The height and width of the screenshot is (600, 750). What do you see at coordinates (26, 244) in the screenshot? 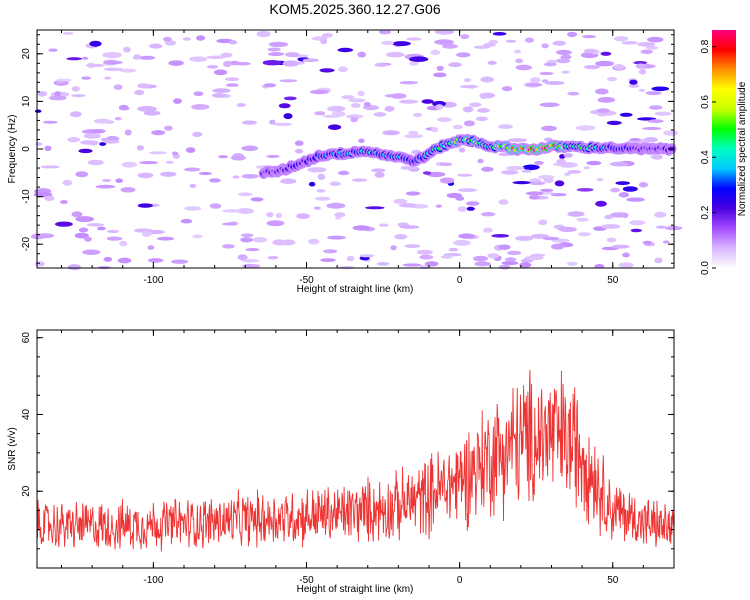
I see `y-tick-label: -20` at bounding box center [26, 244].